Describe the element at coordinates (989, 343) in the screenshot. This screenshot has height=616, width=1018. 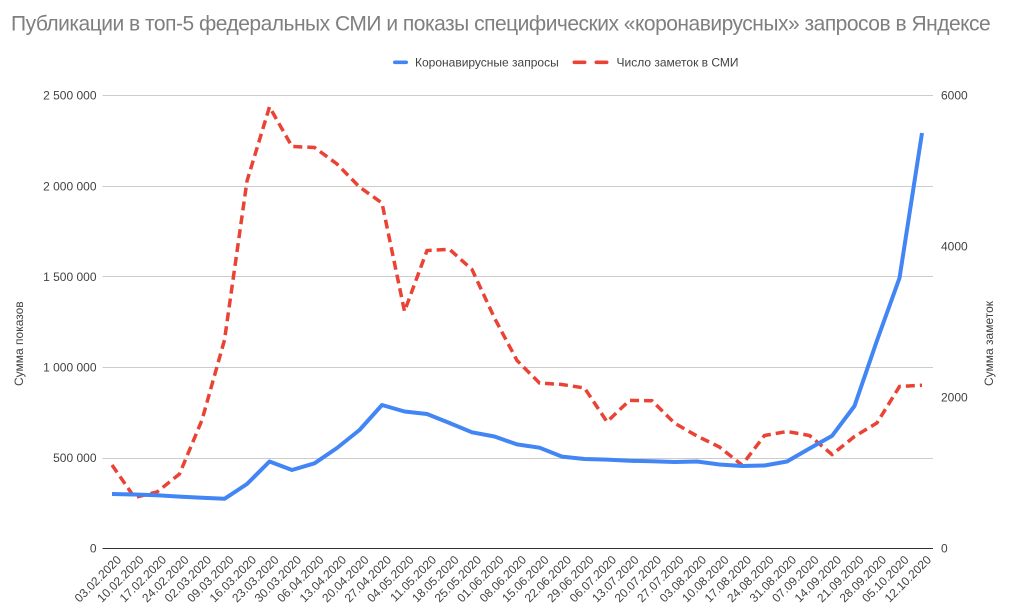
I see `svg-text: Сумма заметок` at that location.